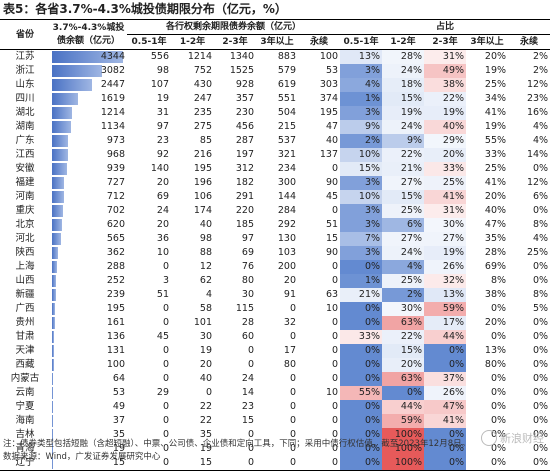  Describe the element at coordinates (361, 99) in the screenshot. I see `share-cell: 1%` at that location.